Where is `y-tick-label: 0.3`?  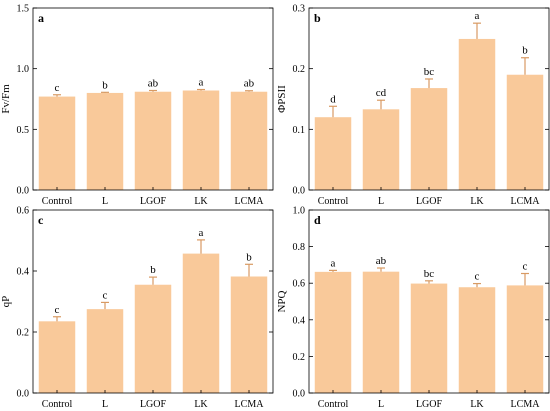 y-tick-label: 0.3 is located at coordinates (299, 9).